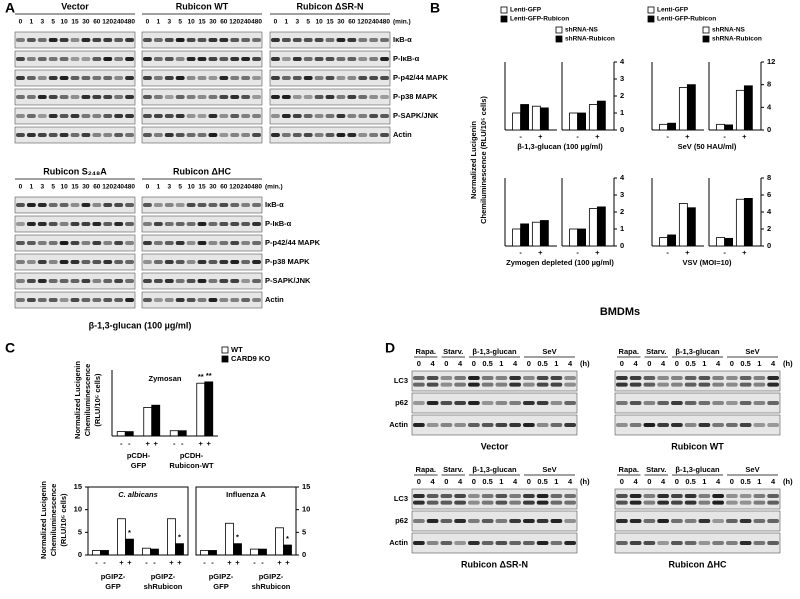 The height and width of the screenshot is (599, 800). Describe the element at coordinates (622, 228) in the screenshot. I see `y-tick-label: 1` at that location.